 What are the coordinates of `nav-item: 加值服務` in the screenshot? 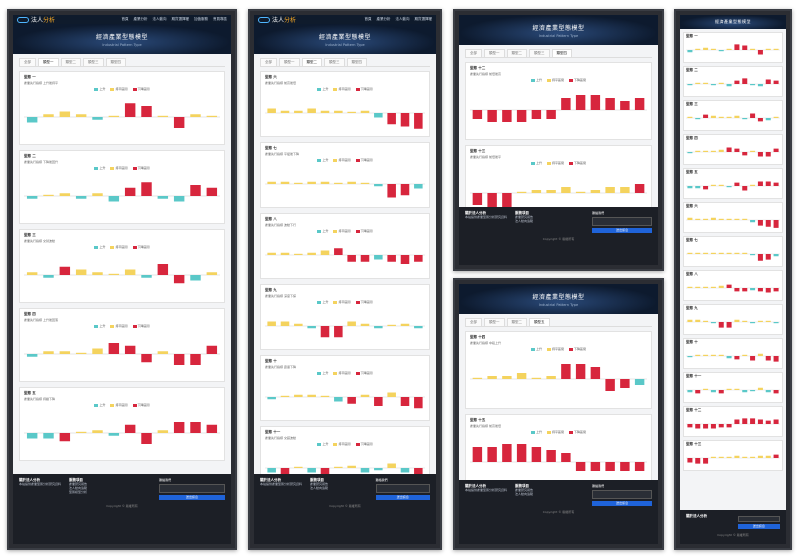 It's located at (201, 19).